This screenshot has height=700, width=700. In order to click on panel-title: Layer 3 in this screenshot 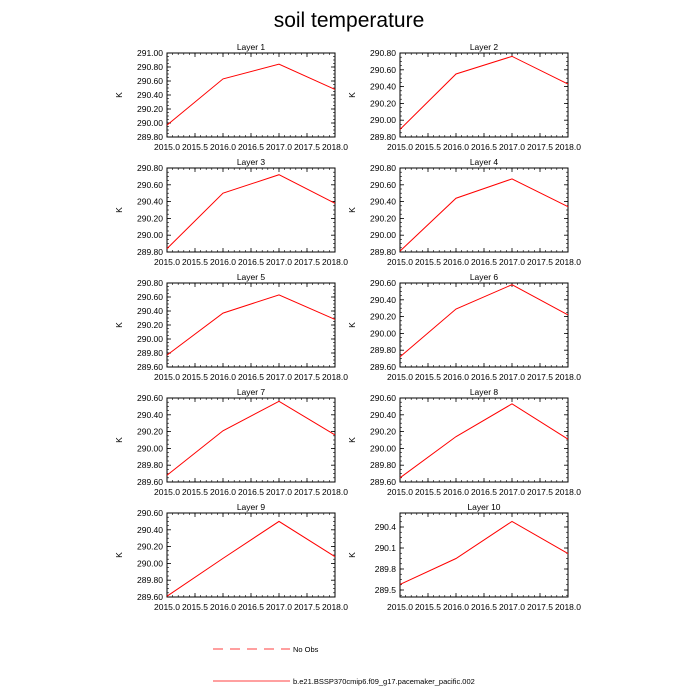, I will do `click(251, 162)`.